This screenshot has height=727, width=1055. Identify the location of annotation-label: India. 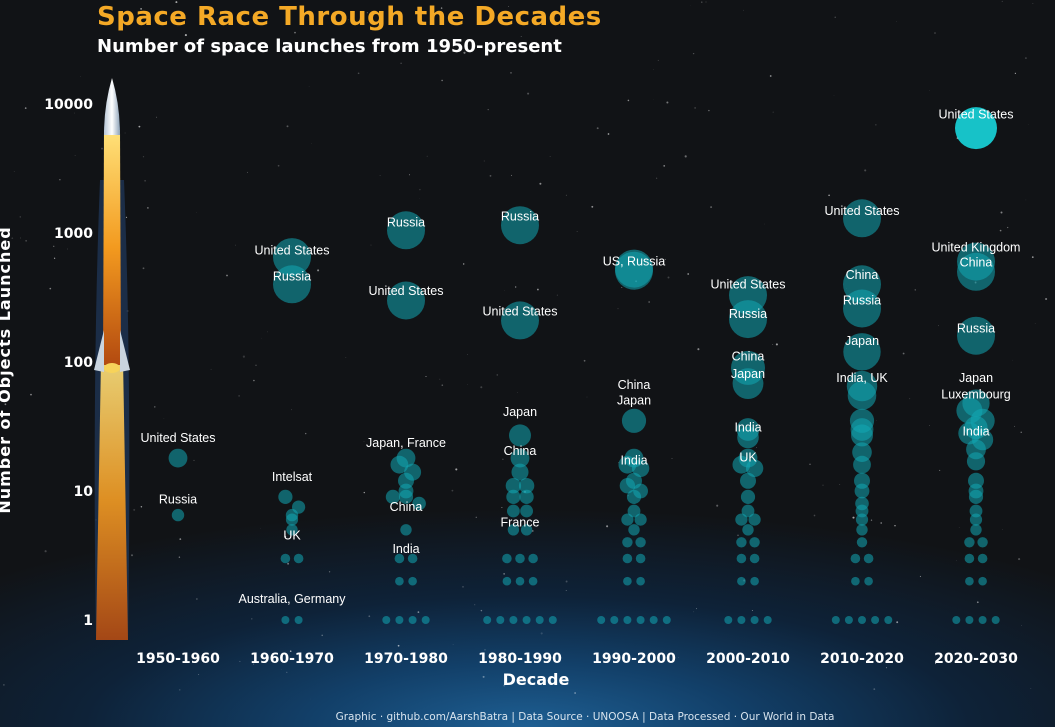
(975, 431).